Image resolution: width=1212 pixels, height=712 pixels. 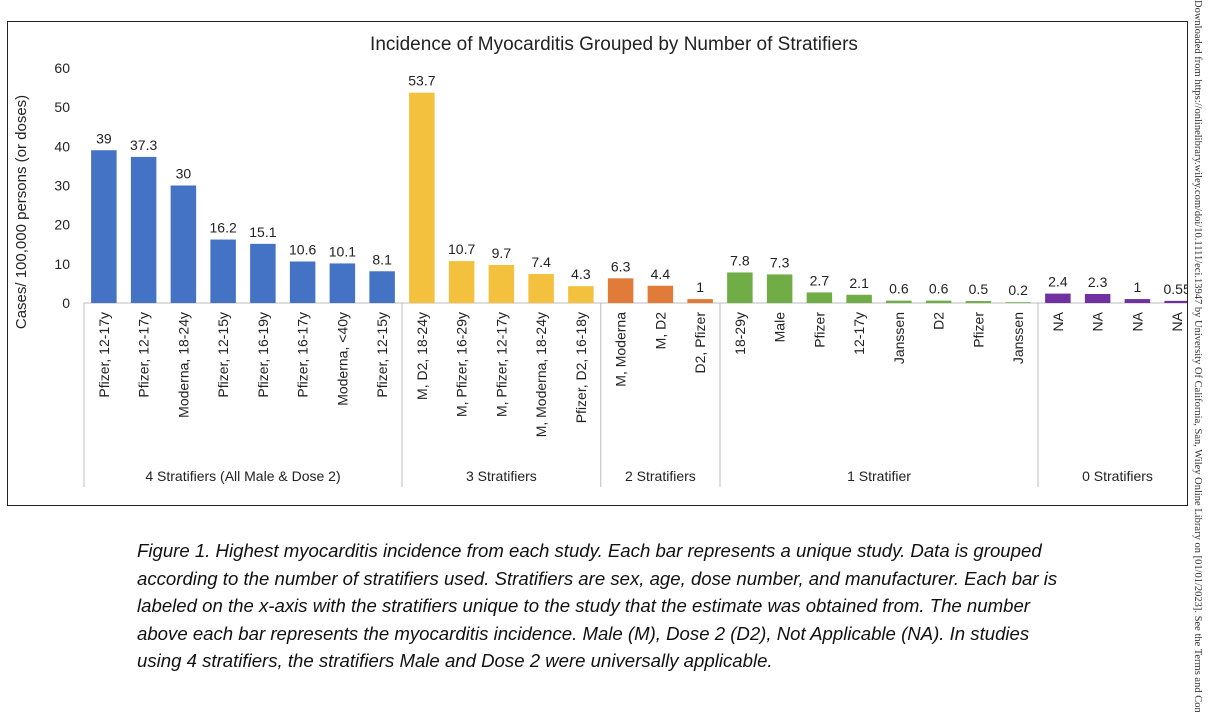 What do you see at coordinates (820, 280) in the screenshot?
I see `bar-value-label: 2.7` at bounding box center [820, 280].